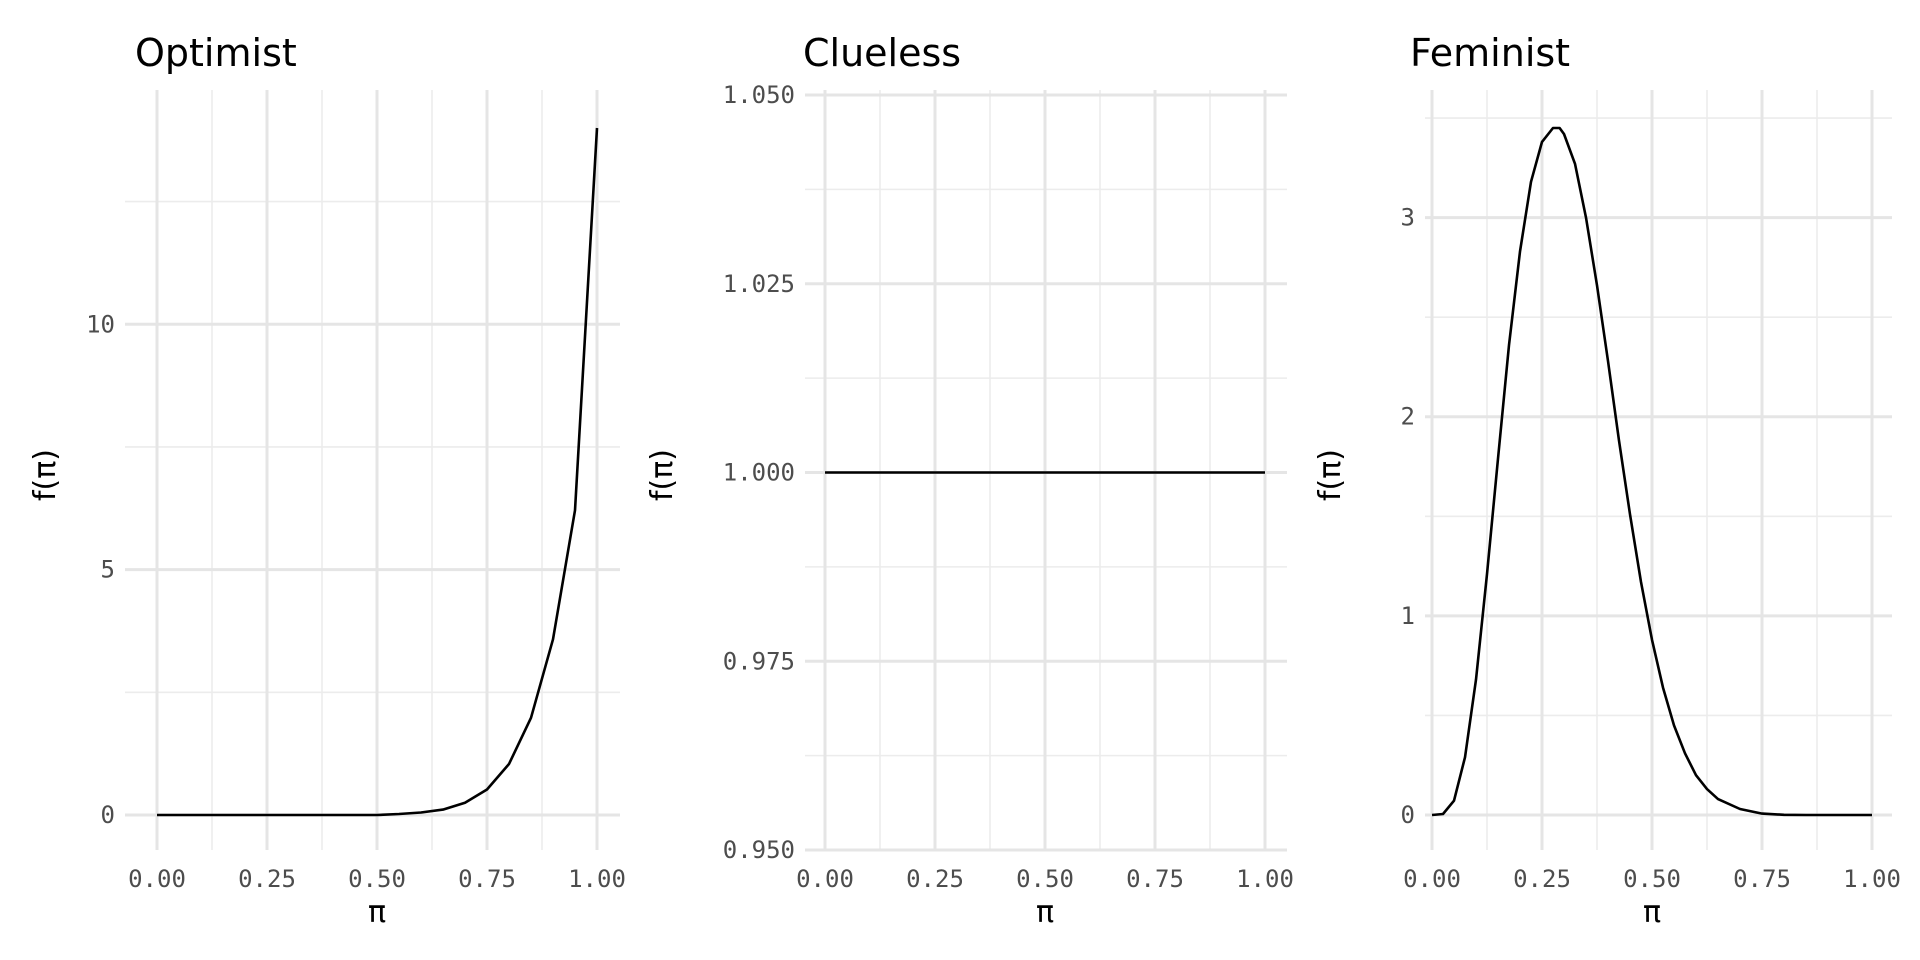  Describe the element at coordinates (1408, 417) in the screenshot. I see `y-tick-label: 2` at that location.